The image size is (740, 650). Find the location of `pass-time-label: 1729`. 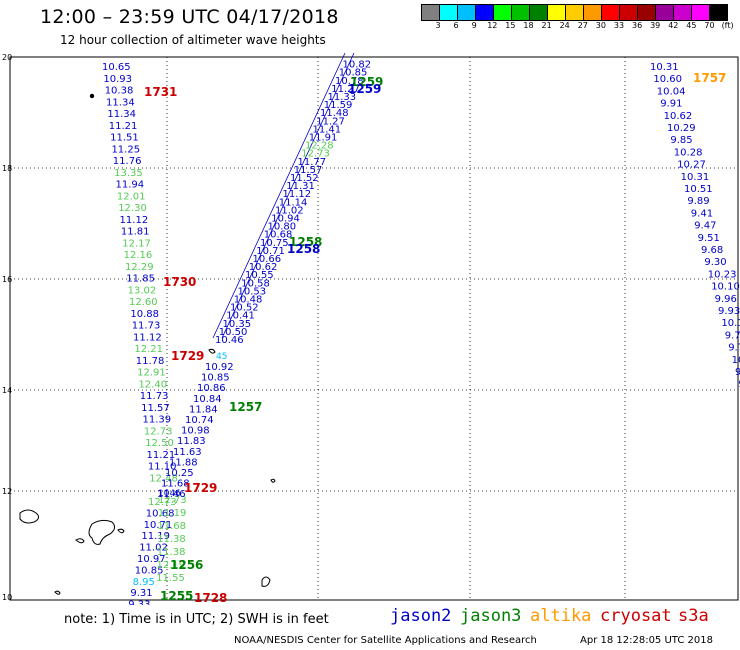

pass-time-label: 1729 is located at coordinates (187, 356).